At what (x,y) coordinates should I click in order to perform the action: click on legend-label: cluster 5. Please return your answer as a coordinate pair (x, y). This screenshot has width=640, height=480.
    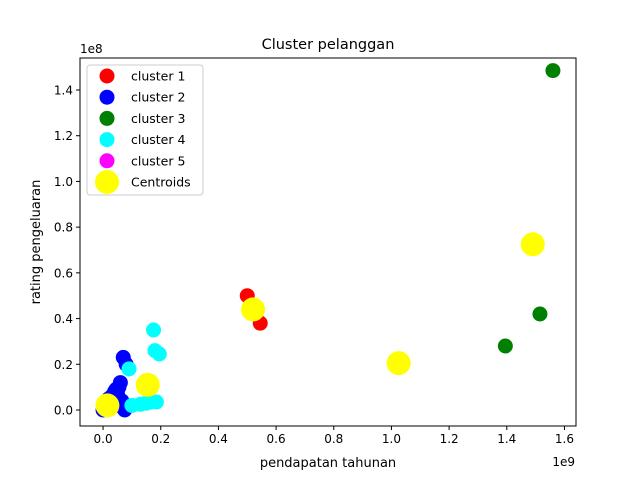
    Looking at the image, I should click on (158, 160).